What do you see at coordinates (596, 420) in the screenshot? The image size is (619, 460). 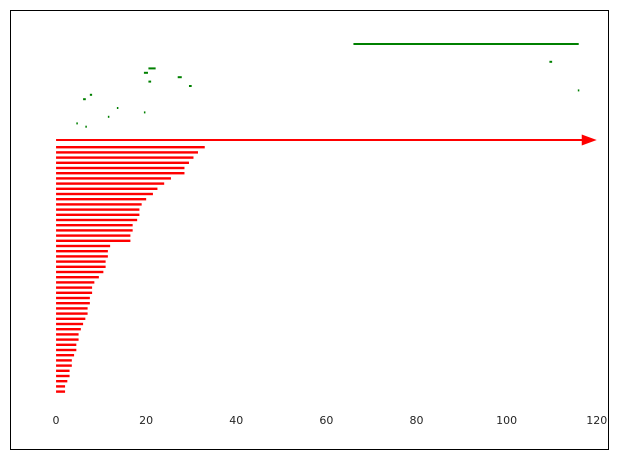 I see `x-tick-label-120: 120` at bounding box center [596, 420].